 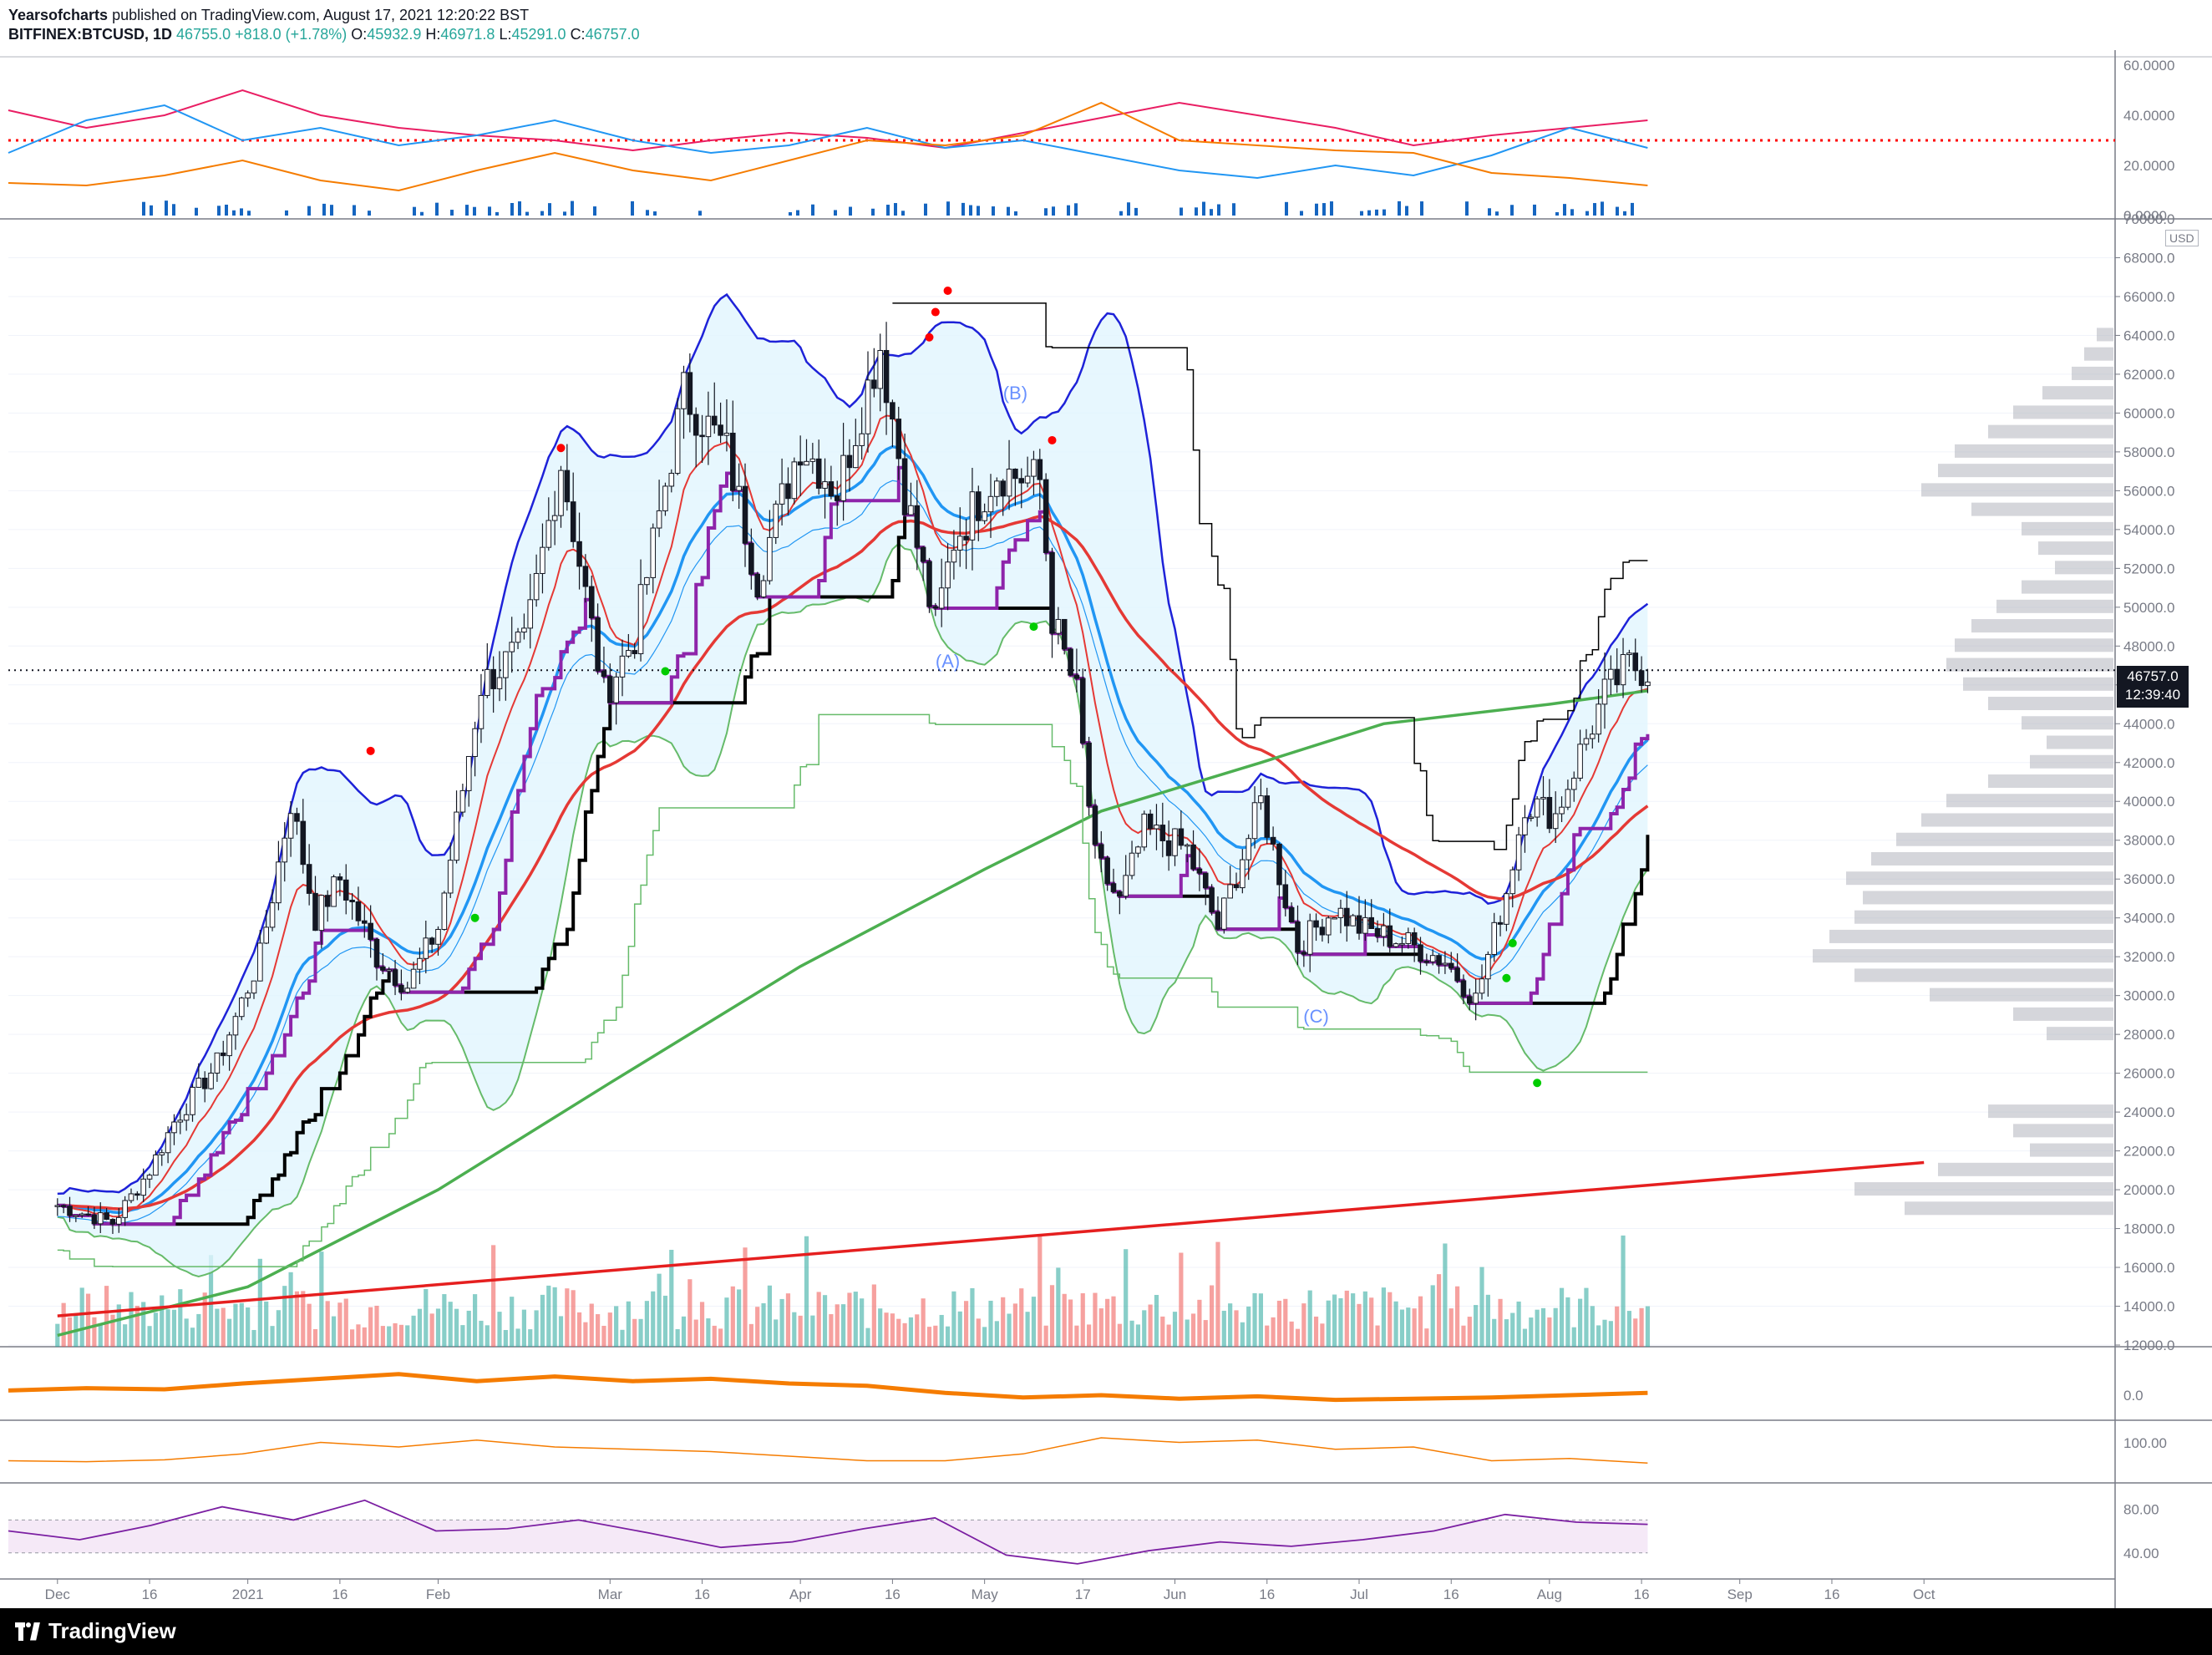 I want to click on y-tick-label: 52000.0, so click(x=2148, y=568).